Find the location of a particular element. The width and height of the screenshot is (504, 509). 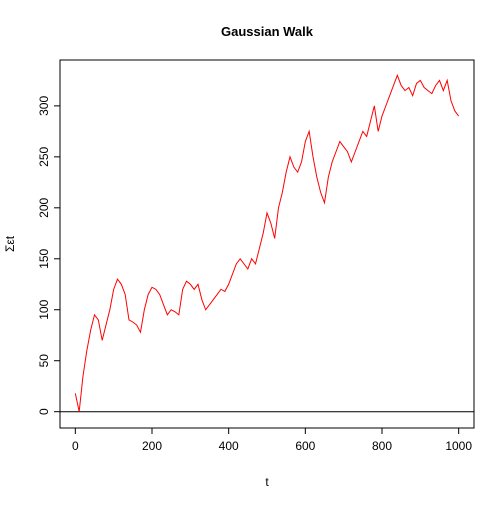

x-tick-label: 1000 is located at coordinates (458, 446).